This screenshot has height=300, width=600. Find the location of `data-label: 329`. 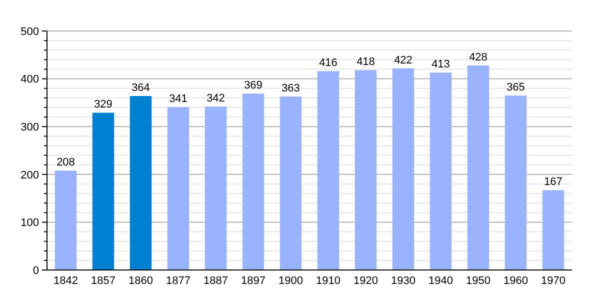

data-label: 329 is located at coordinates (103, 104).